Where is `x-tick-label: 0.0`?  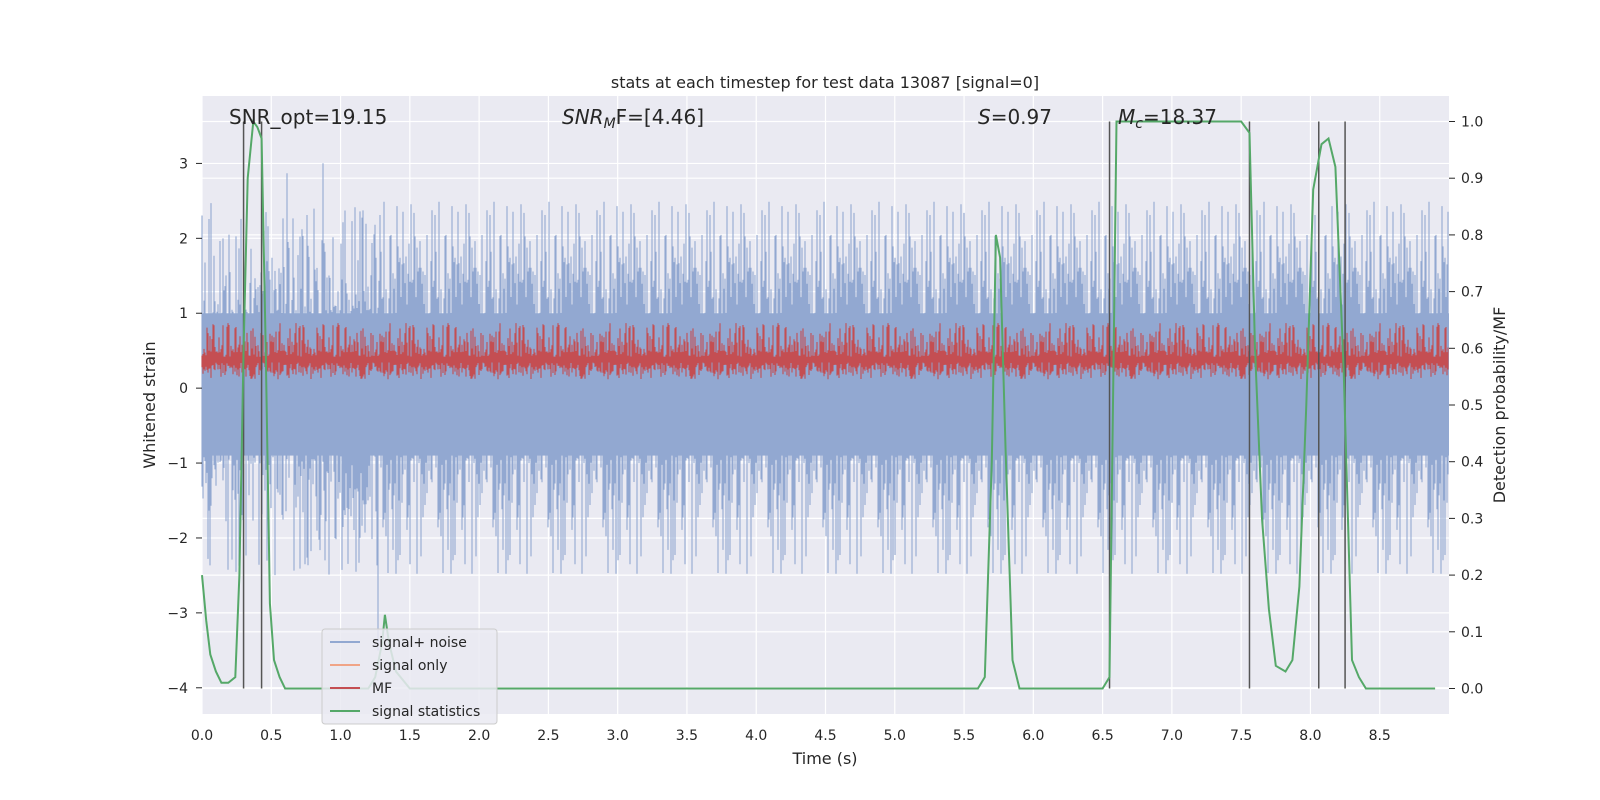 x-tick-label: 0.0 is located at coordinates (202, 736).